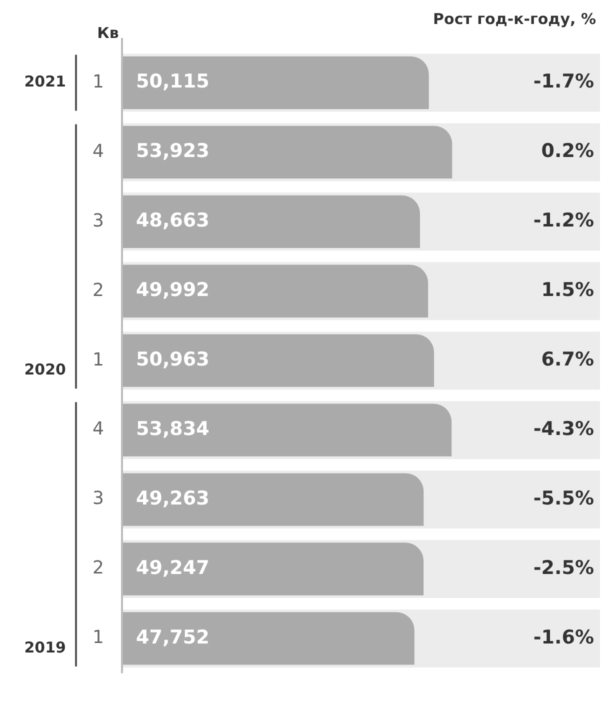  I want to click on text: -1.7%, so click(563, 81).